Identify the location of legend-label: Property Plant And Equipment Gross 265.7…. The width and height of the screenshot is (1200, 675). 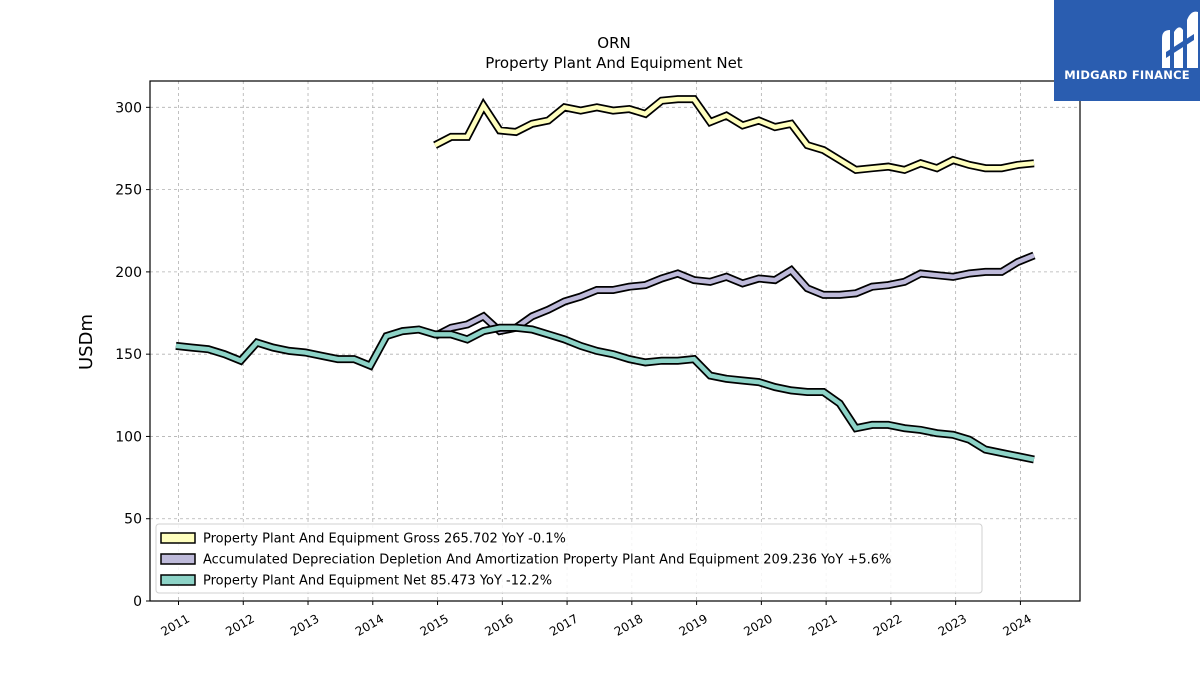
(384, 539).